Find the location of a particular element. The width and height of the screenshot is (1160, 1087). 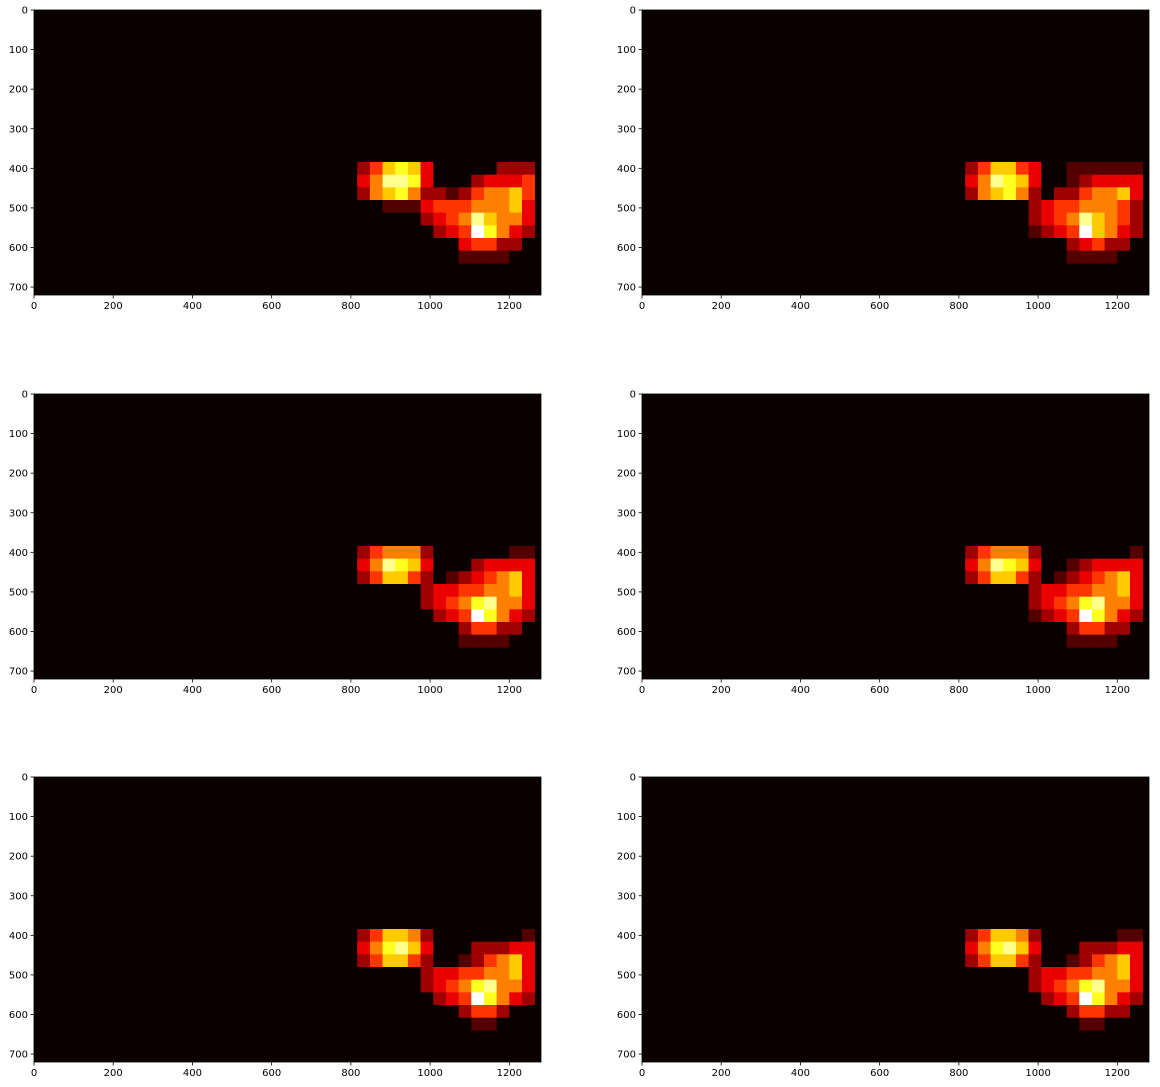

x-tick-label: 1000 is located at coordinates (1037, 306).